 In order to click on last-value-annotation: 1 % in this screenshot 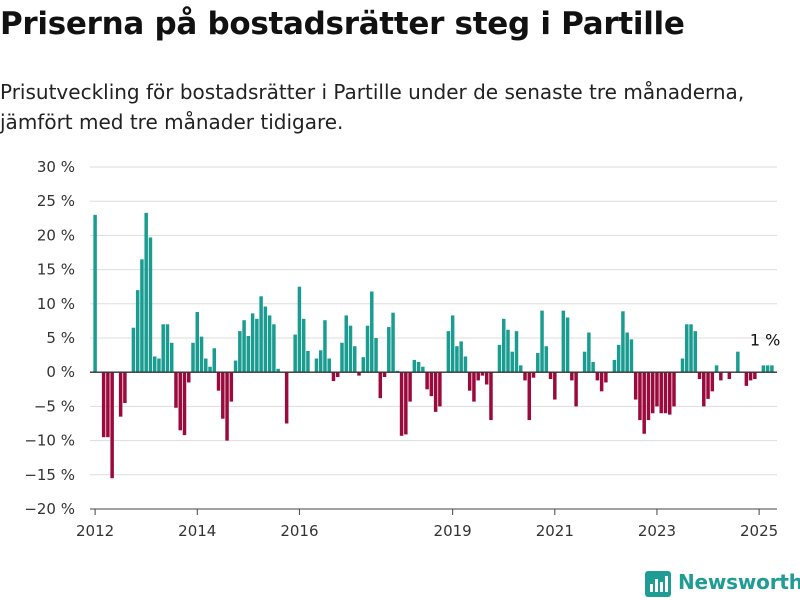, I will do `click(765, 339)`.